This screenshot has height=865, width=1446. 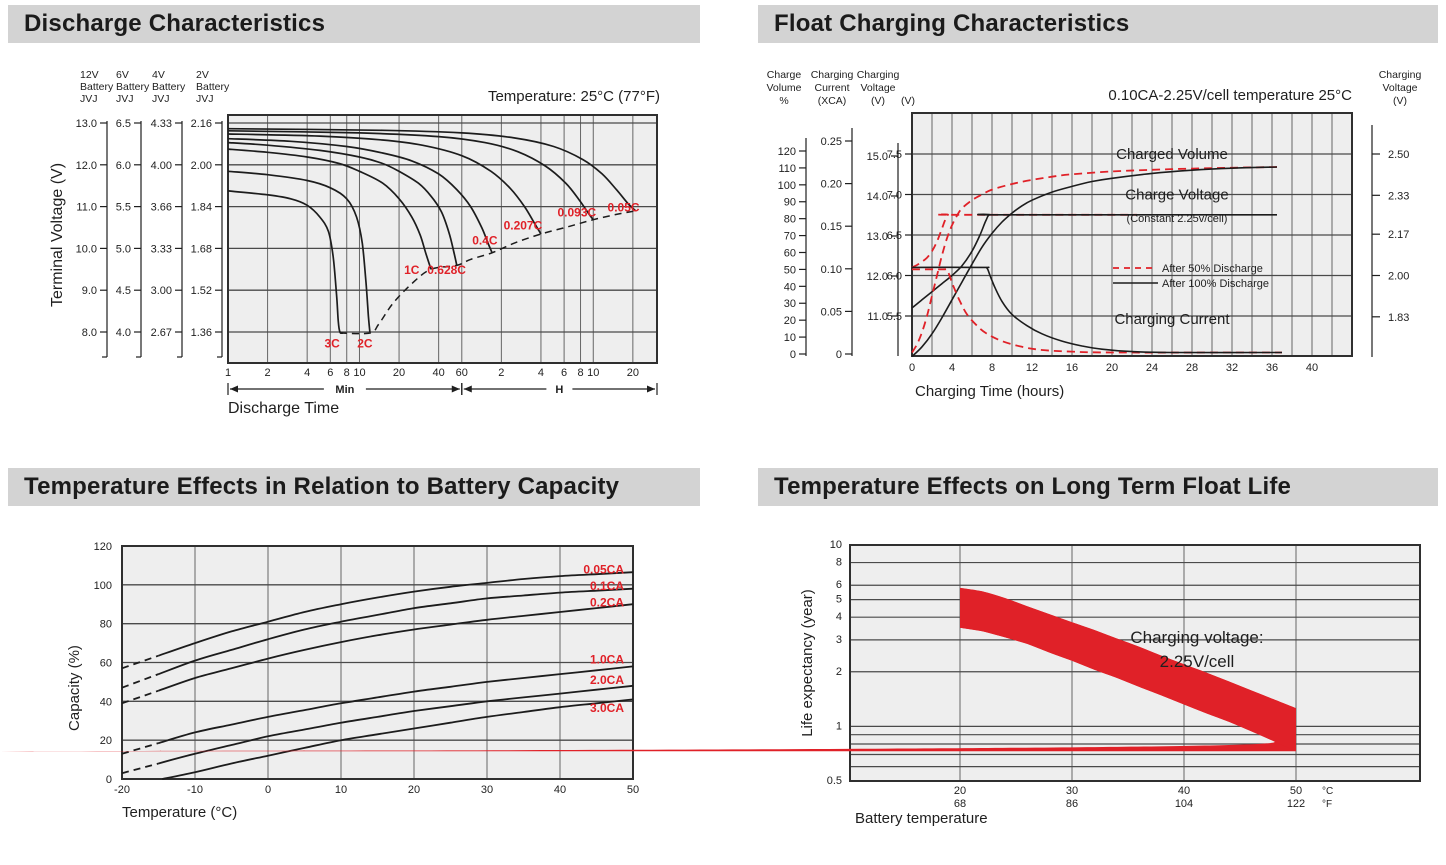 I want to click on svg-text: 11.0, so click(x=877, y=317).